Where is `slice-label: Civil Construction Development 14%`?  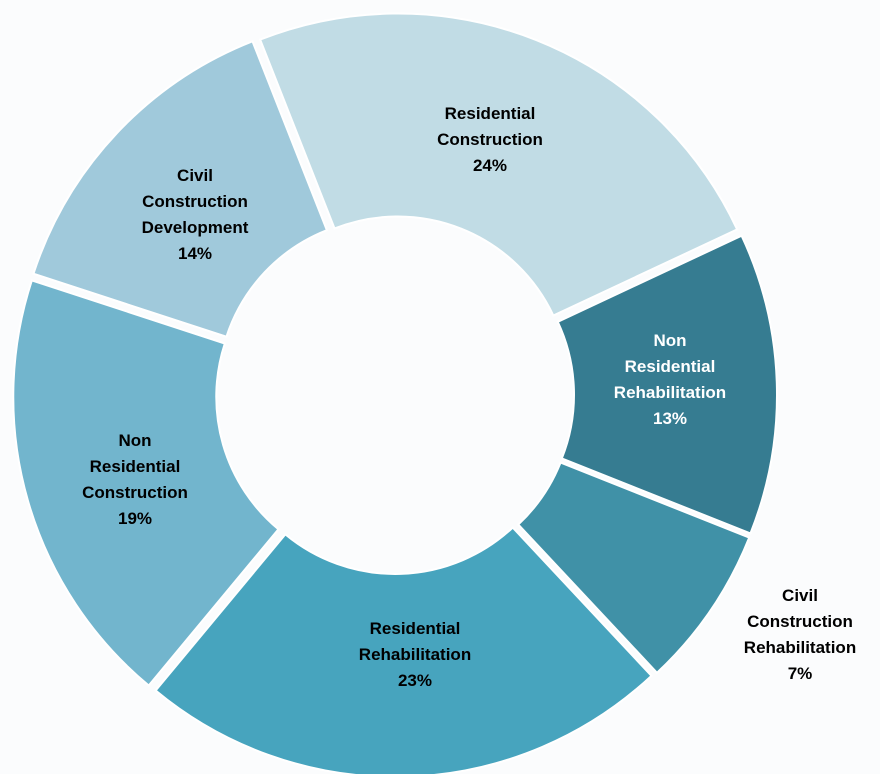
slice-label: Civil Construction Development 14% is located at coordinates (195, 215).